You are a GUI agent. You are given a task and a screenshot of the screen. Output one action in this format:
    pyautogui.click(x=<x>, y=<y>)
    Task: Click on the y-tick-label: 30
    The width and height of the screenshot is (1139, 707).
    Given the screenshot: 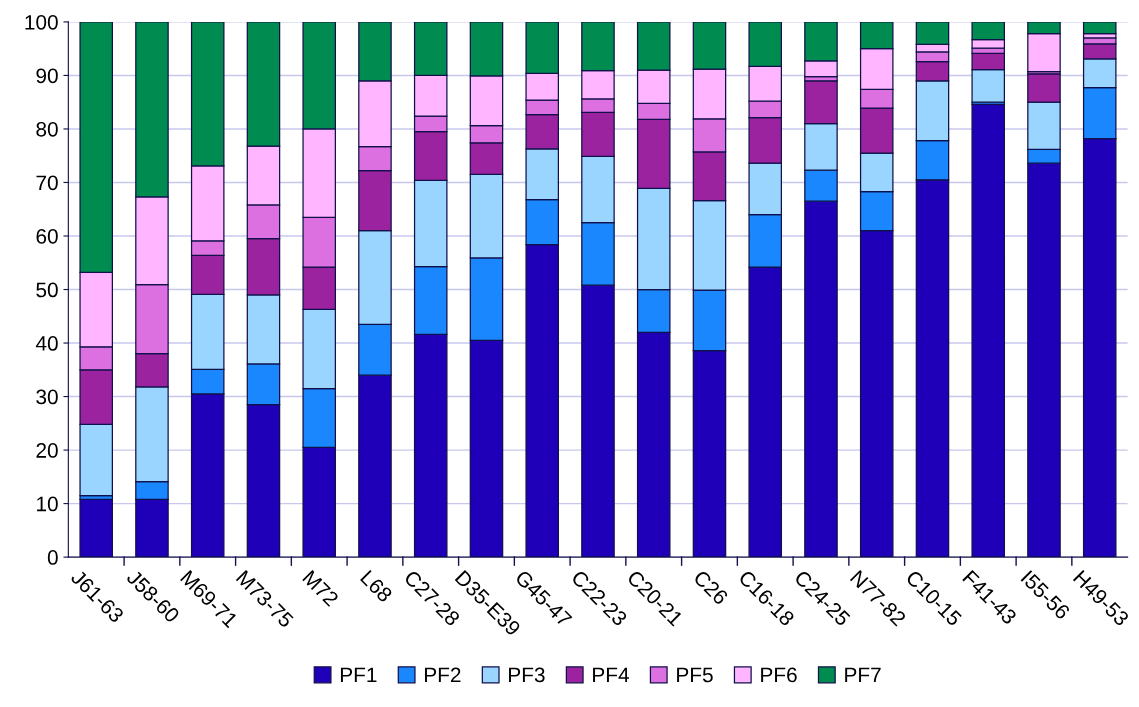 What is the action you would take?
    pyautogui.click(x=47, y=397)
    